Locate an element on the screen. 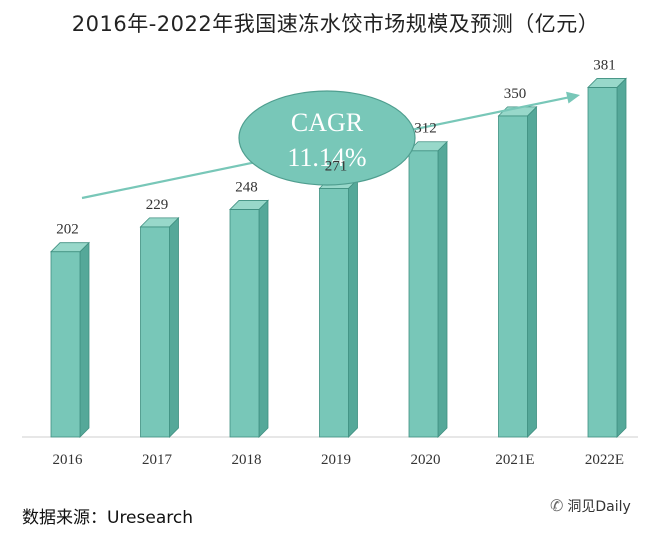 The width and height of the screenshot is (671, 535). watermark: ✆ 洞见Daily is located at coordinates (590, 506).